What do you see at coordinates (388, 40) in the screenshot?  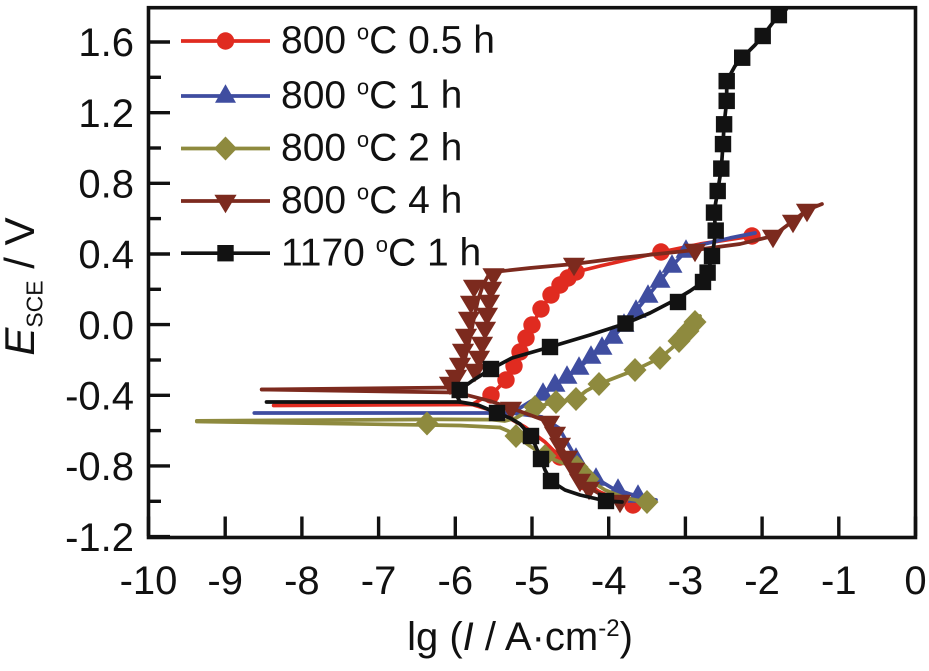 I see `svg-text: 800 oC 0.5 h` at bounding box center [388, 40].